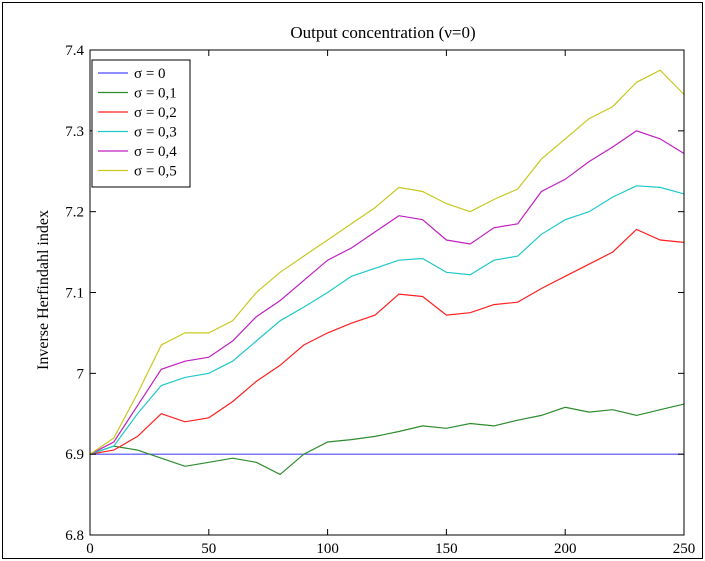 This screenshot has height=561, width=705. What do you see at coordinates (565, 549) in the screenshot?
I see `x-tick-label: 200` at bounding box center [565, 549].